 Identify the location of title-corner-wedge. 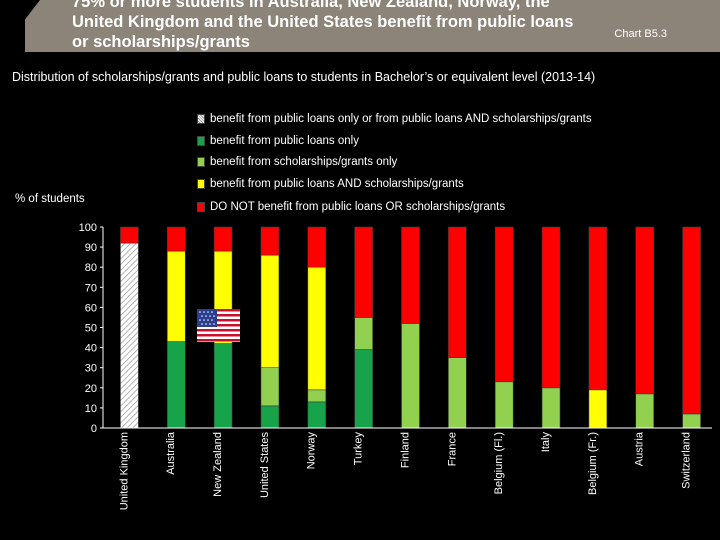
(20, 26).